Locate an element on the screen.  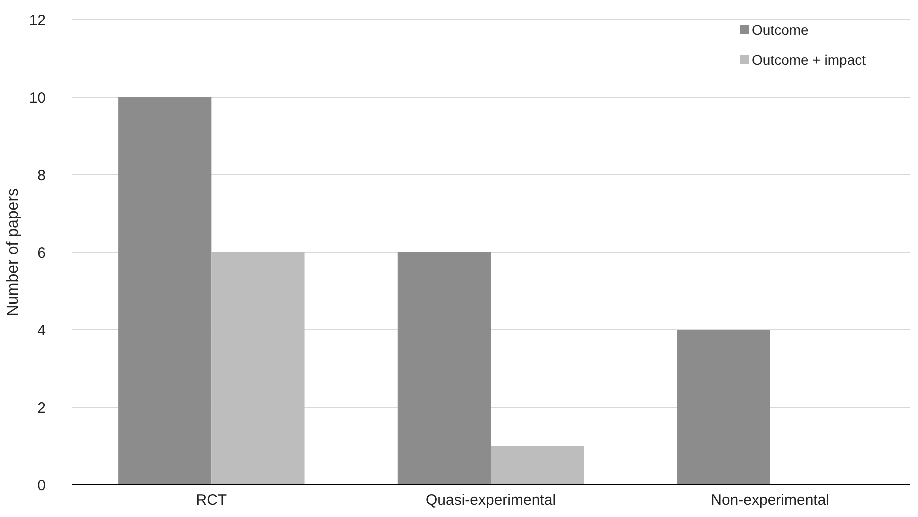
x-tick-label: Quasi-experimental is located at coordinates (491, 500).